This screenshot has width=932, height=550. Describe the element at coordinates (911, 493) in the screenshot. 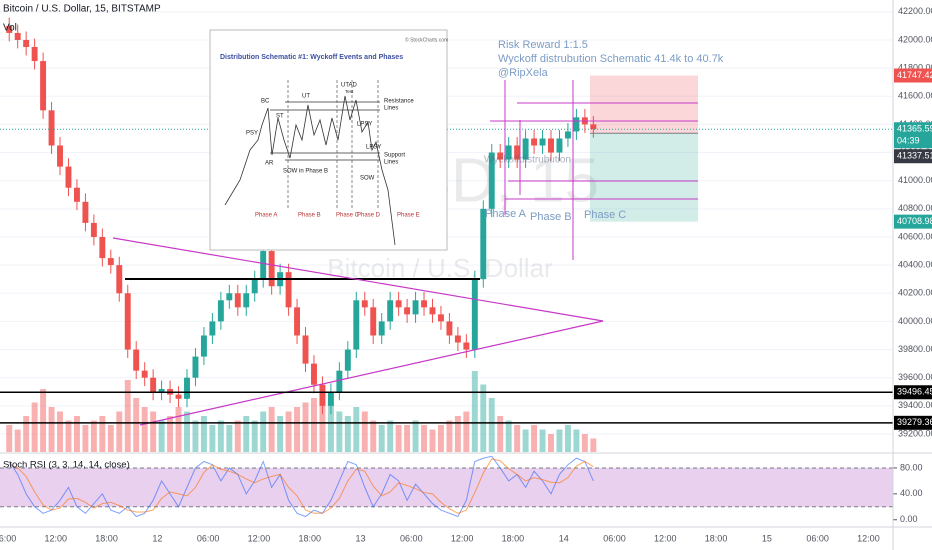

I see `stoch-tick-label: 40.00` at that location.